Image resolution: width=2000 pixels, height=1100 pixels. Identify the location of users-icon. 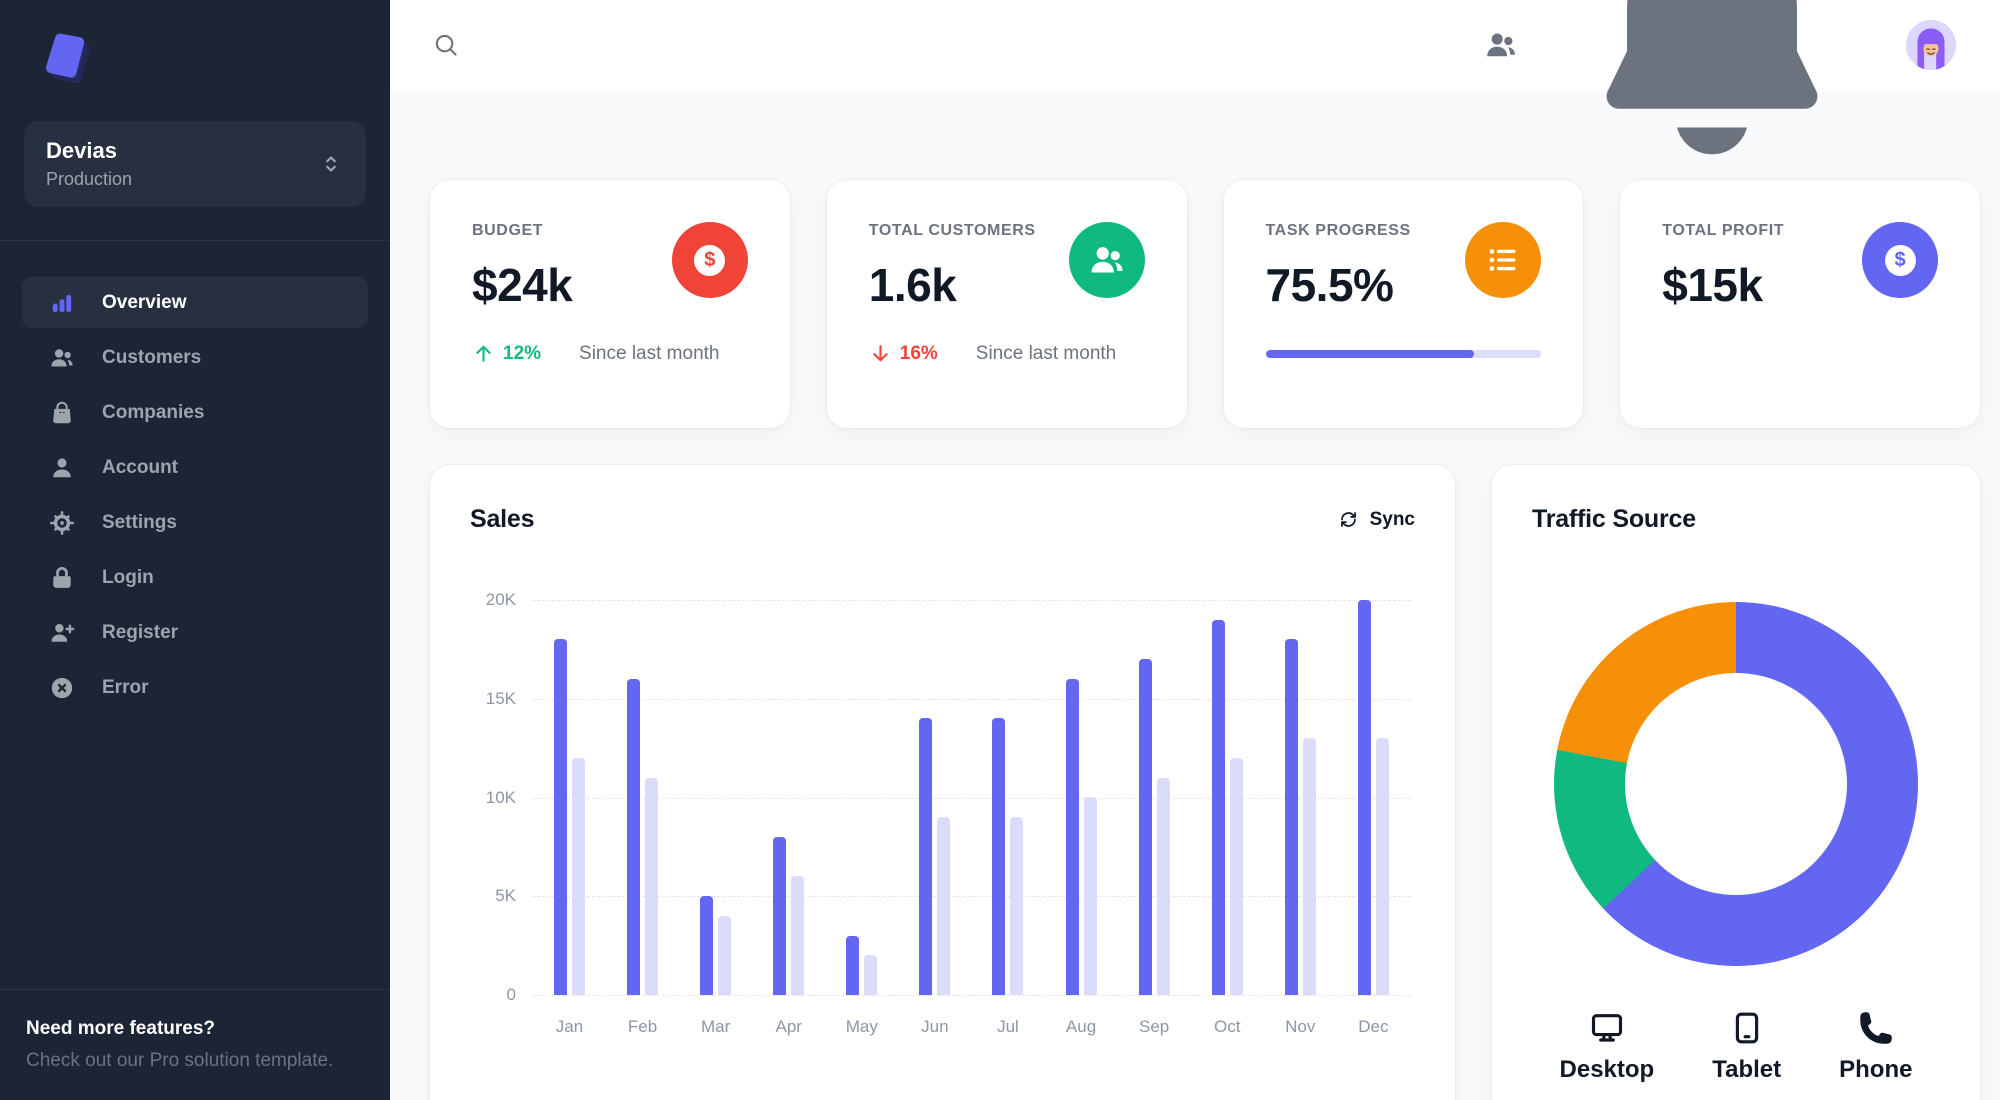
(62, 358).